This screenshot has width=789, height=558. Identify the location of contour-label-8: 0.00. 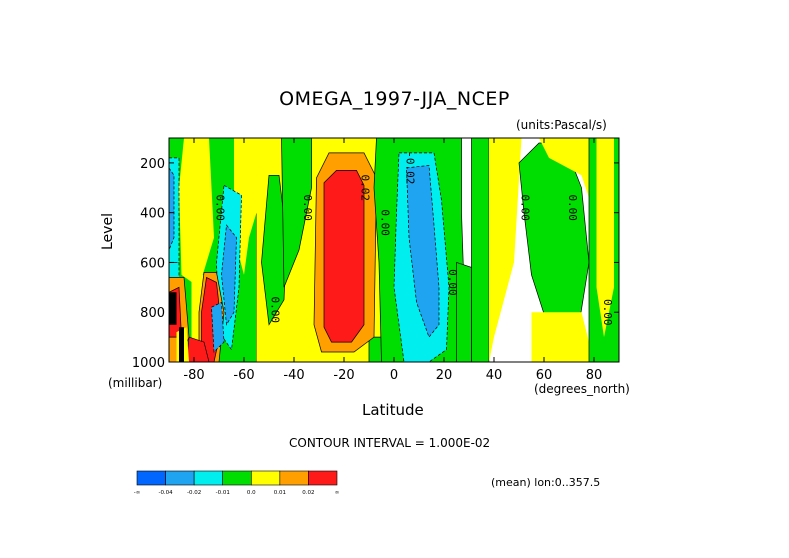
(452, 282).